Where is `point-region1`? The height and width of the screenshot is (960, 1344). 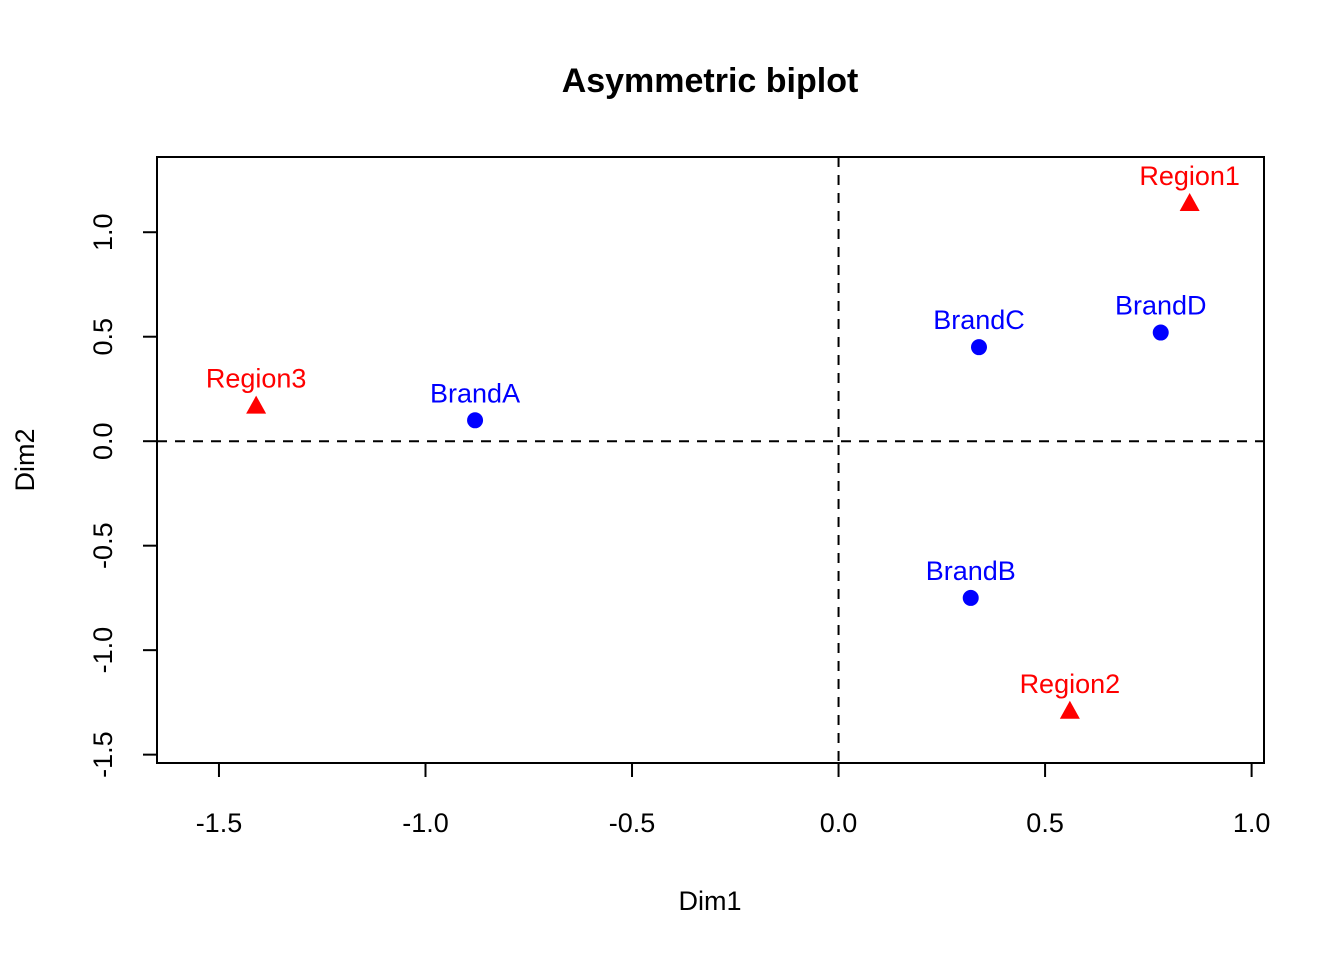 point-region1 is located at coordinates (1189, 201).